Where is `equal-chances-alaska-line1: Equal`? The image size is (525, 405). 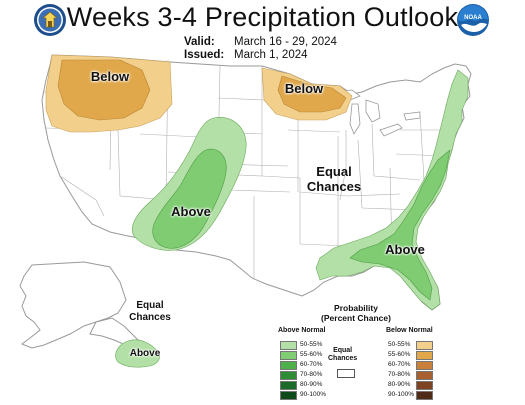 equal-chances-alaska-line1: Equal is located at coordinates (150, 305).